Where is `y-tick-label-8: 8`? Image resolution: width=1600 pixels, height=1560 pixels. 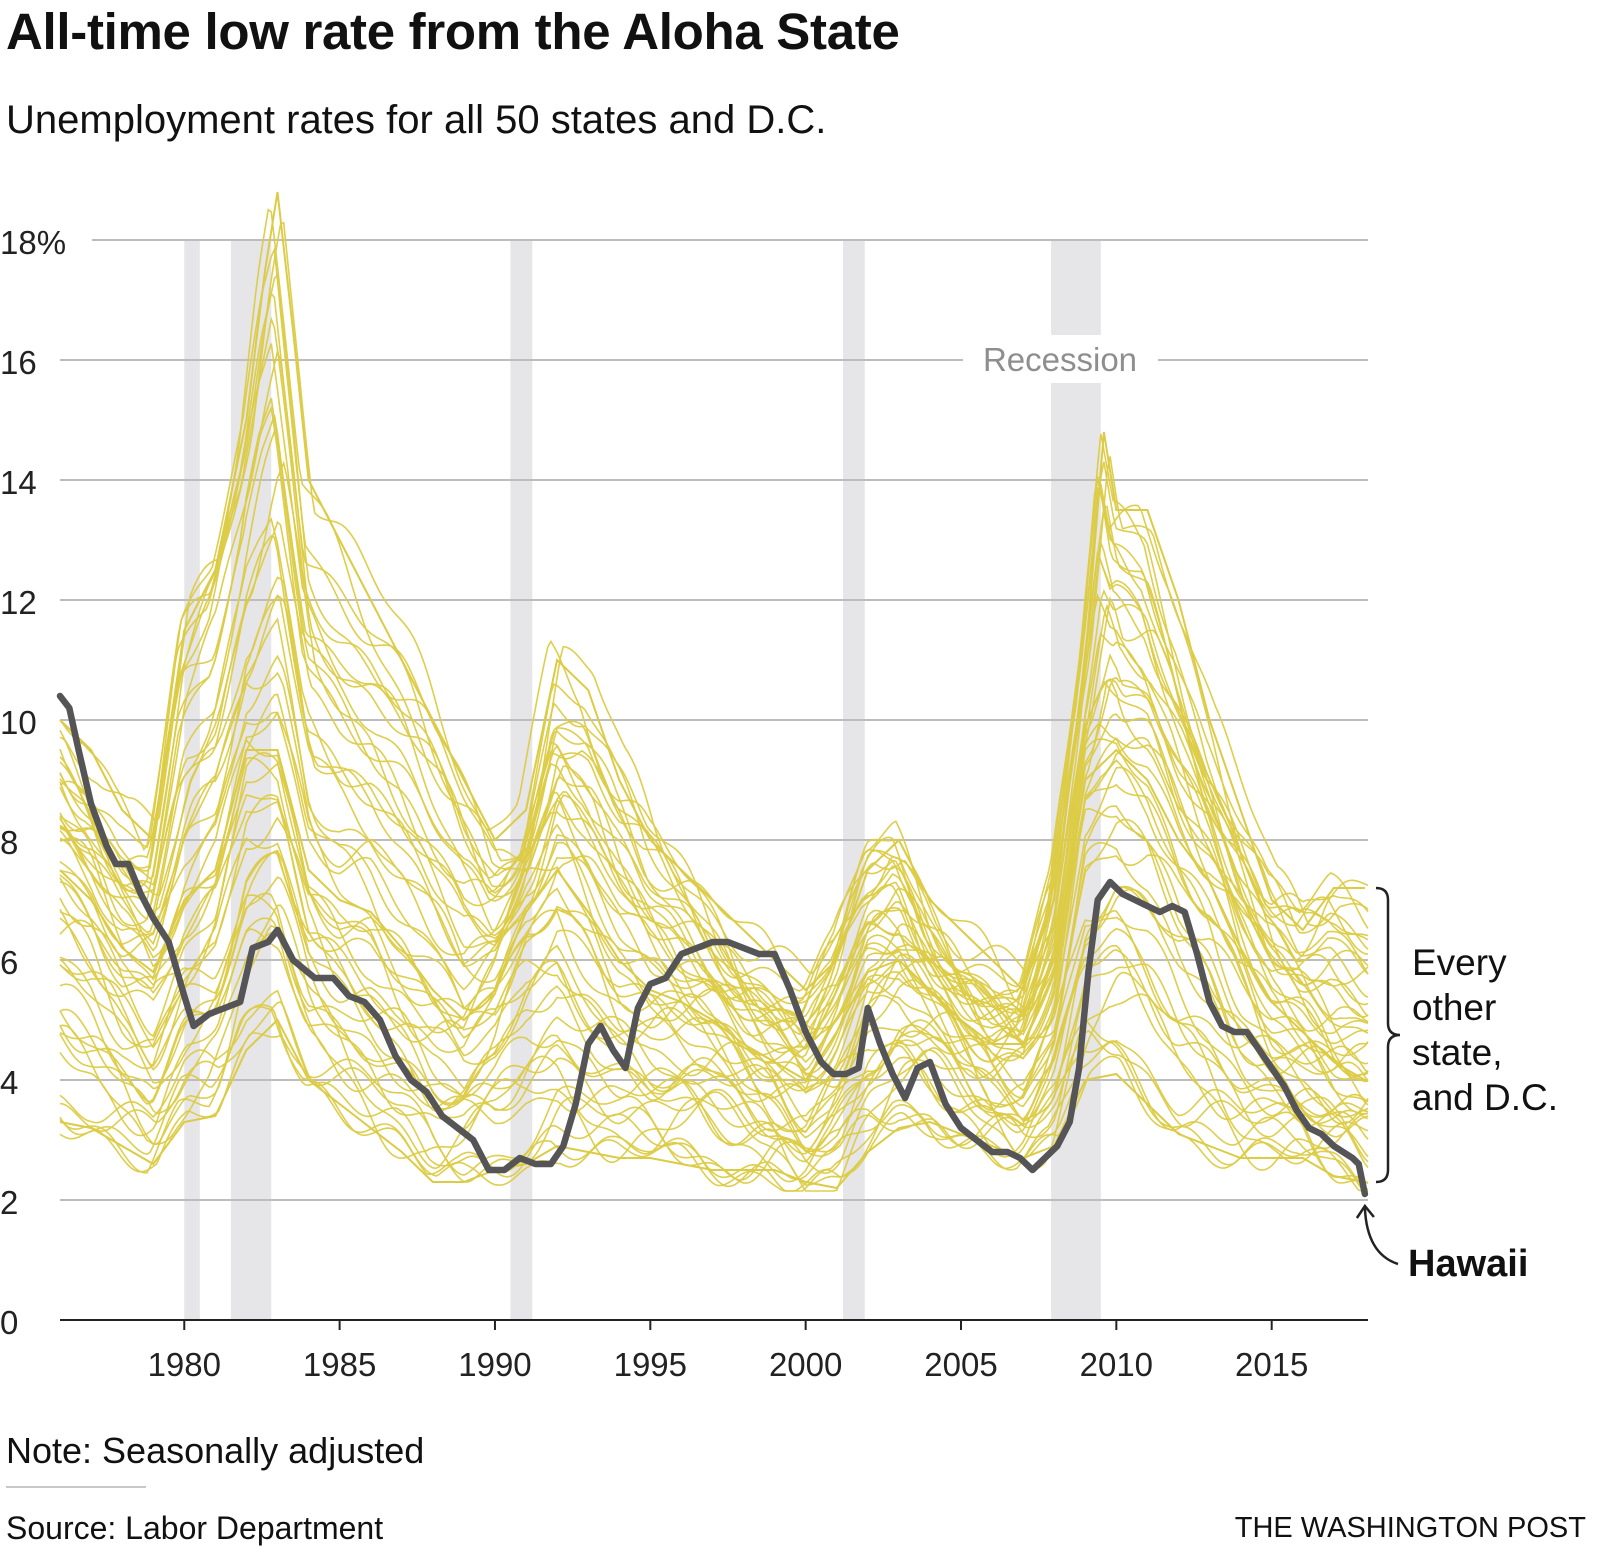 y-tick-label-8: 8 is located at coordinates (9, 842).